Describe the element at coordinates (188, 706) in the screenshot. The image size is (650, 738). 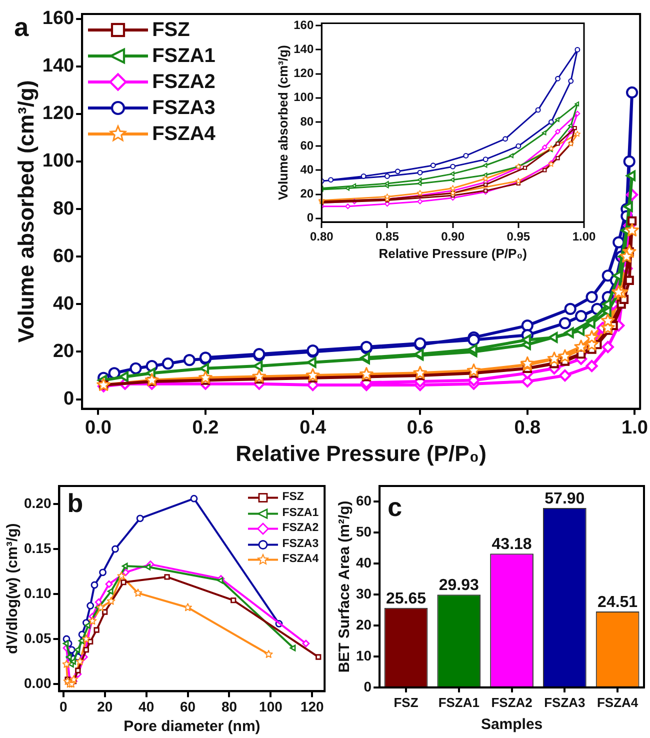
I see `x-tick-label: 60` at that location.